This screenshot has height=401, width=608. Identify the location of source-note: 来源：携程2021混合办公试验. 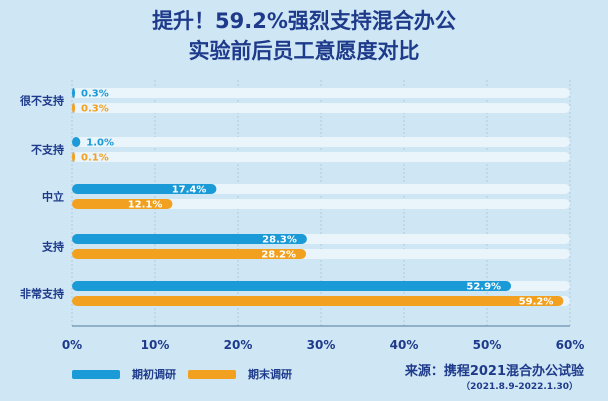
(494, 371).